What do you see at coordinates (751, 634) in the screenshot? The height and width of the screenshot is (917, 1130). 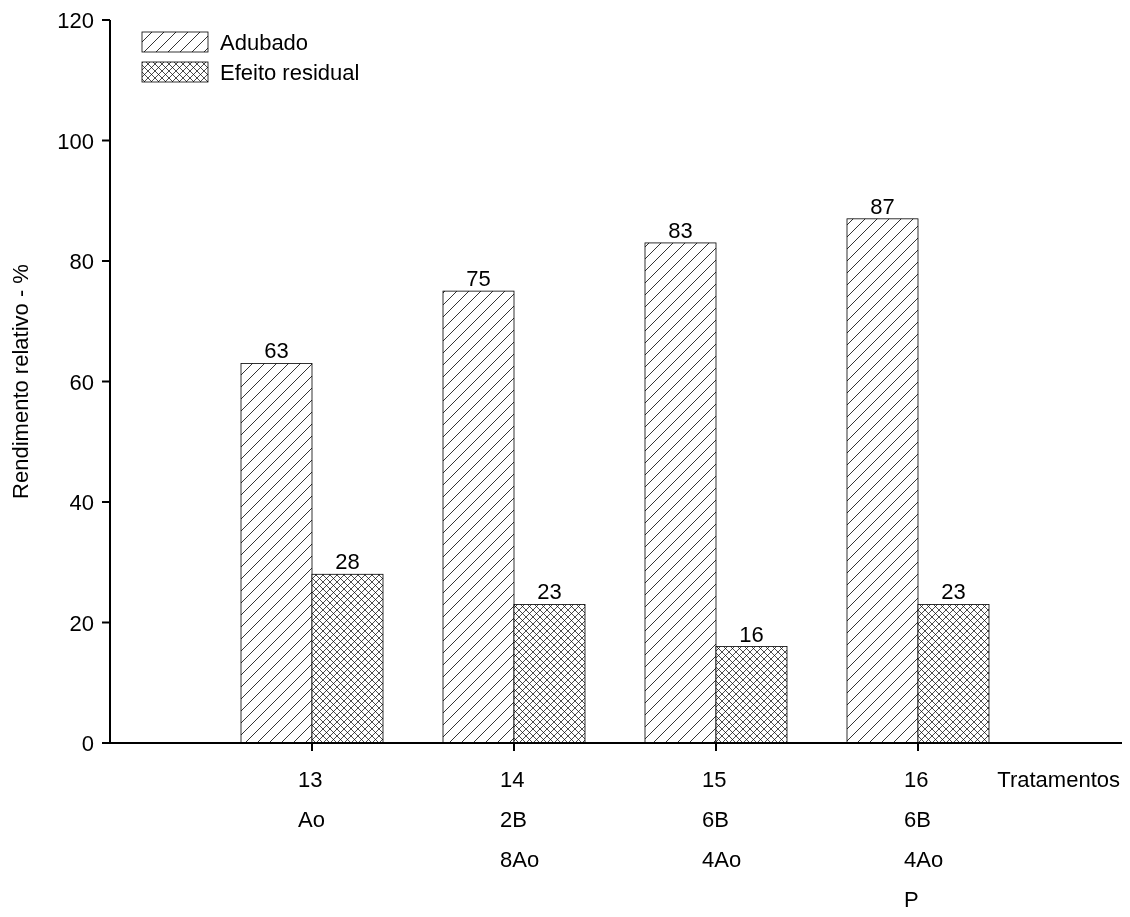 I see `data-label: 16` at bounding box center [751, 634].